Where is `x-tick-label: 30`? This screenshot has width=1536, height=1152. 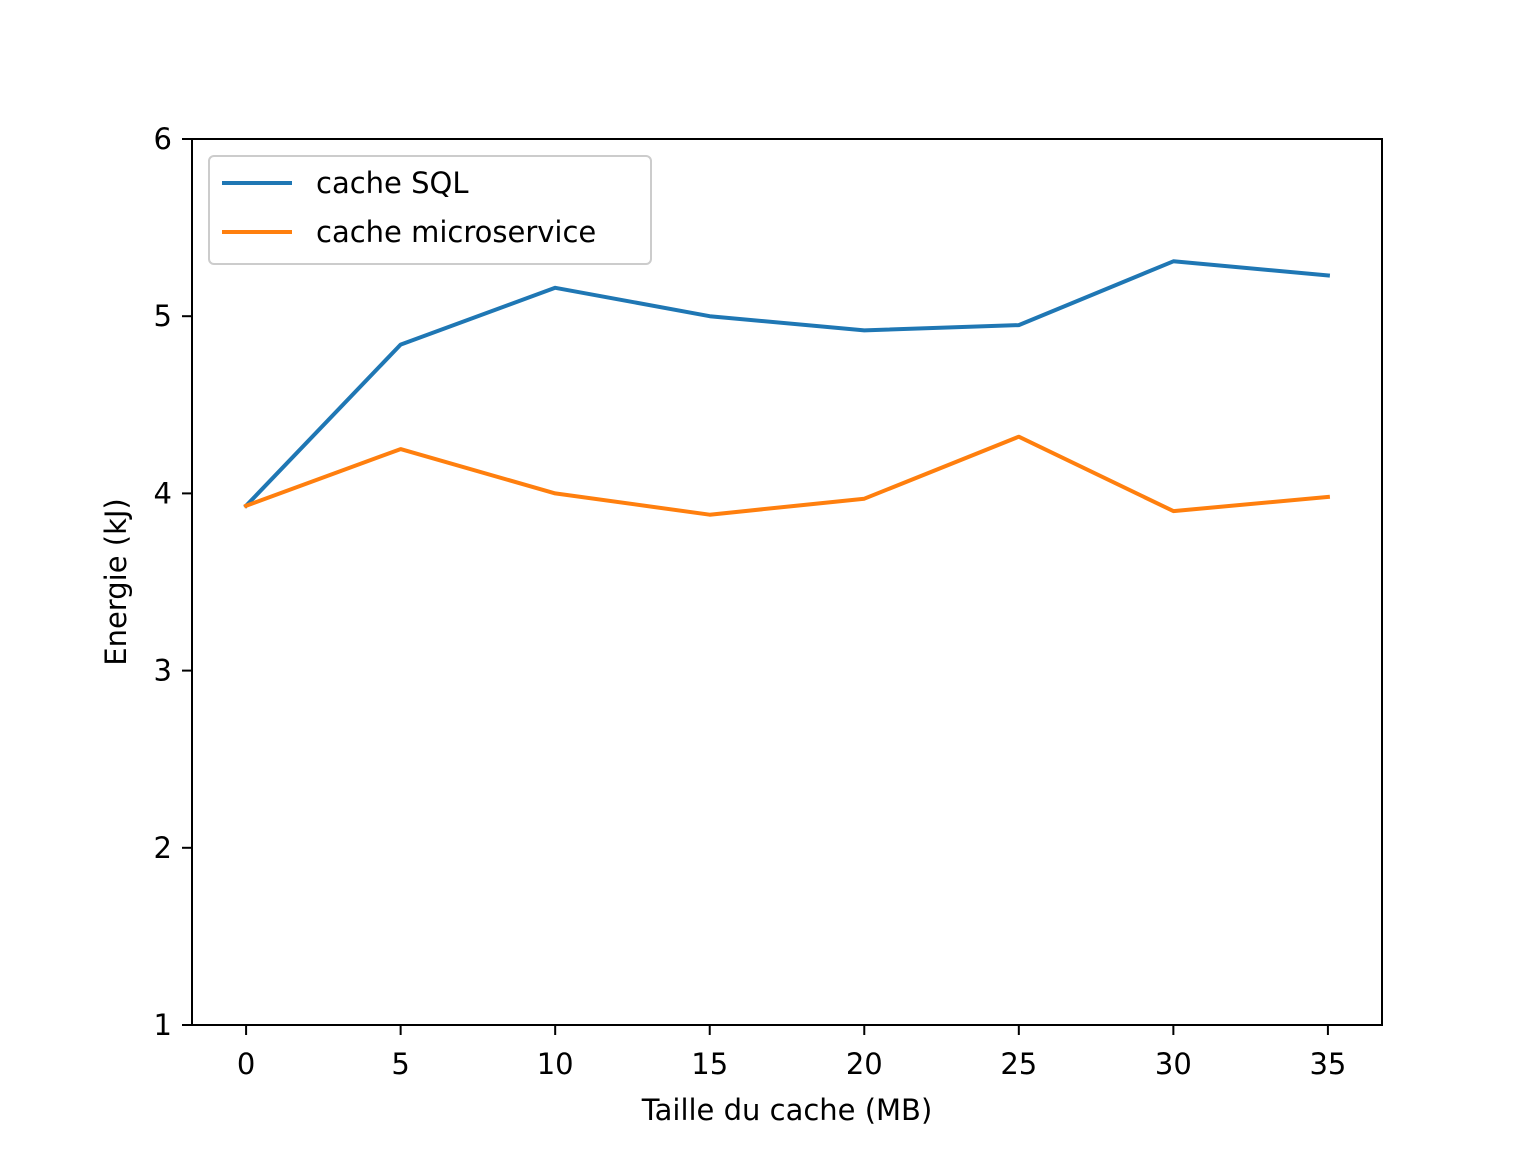
x-tick-label: 30 is located at coordinates (1173, 1064).